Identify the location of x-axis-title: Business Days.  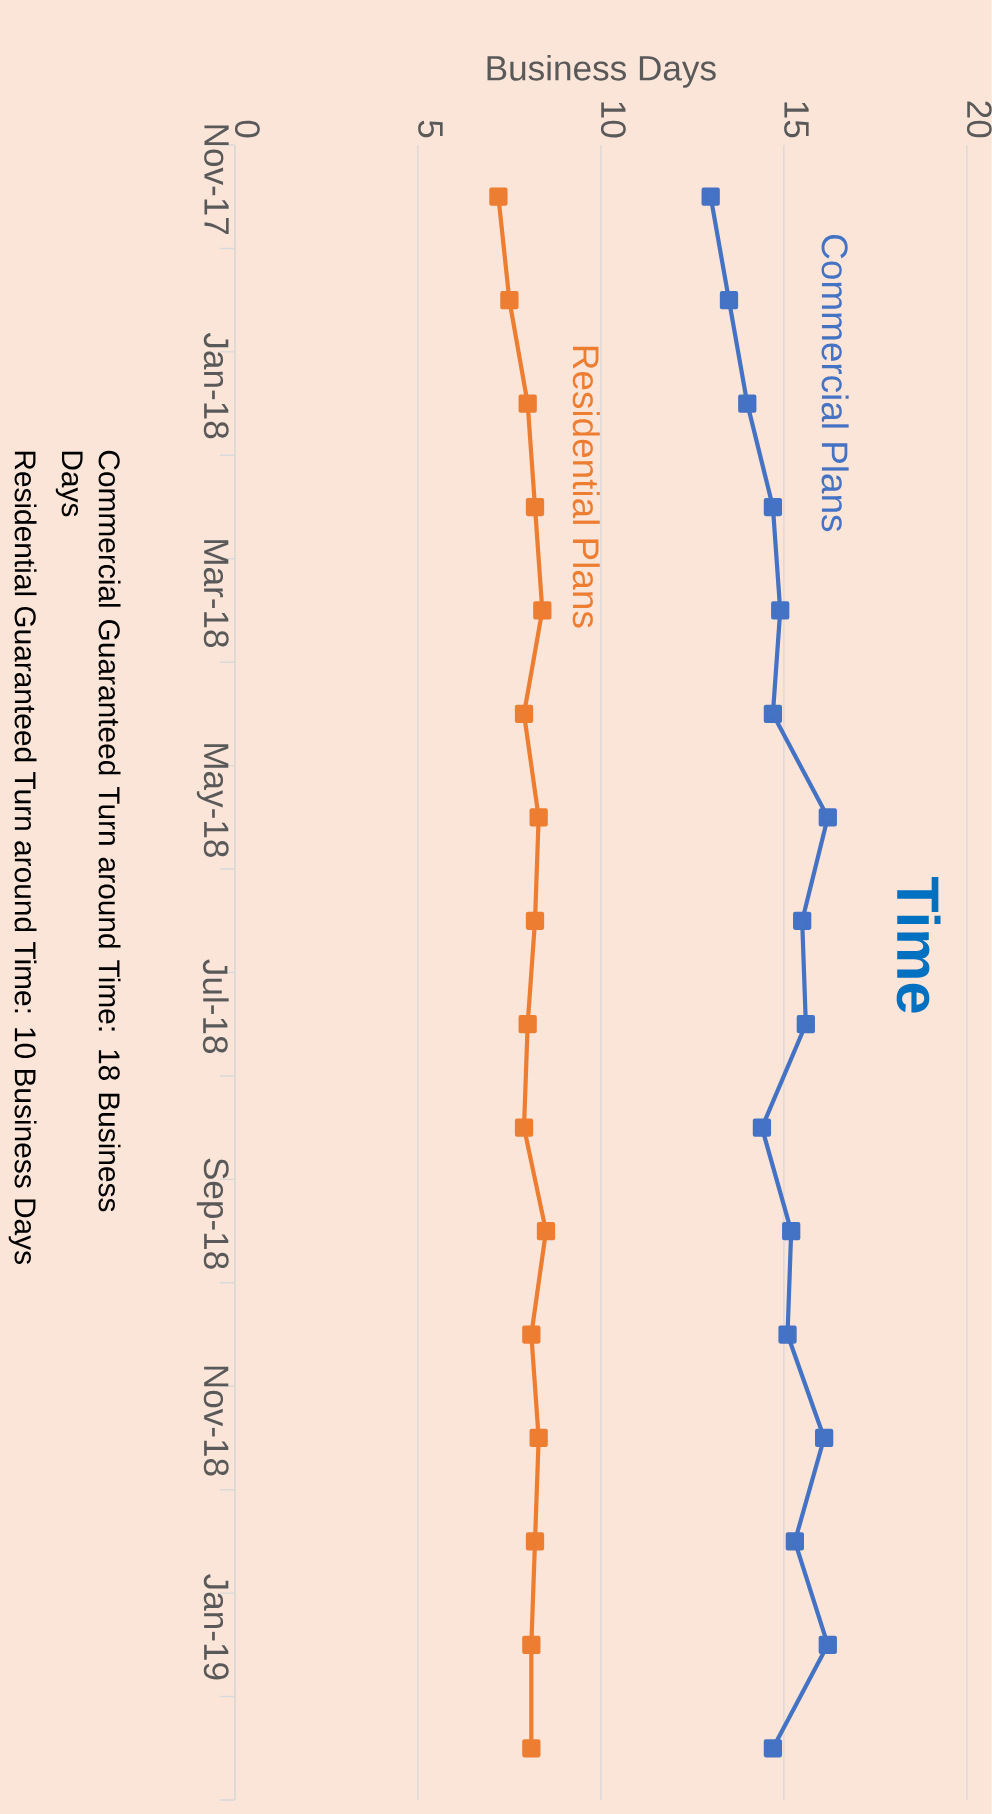
(601, 71).